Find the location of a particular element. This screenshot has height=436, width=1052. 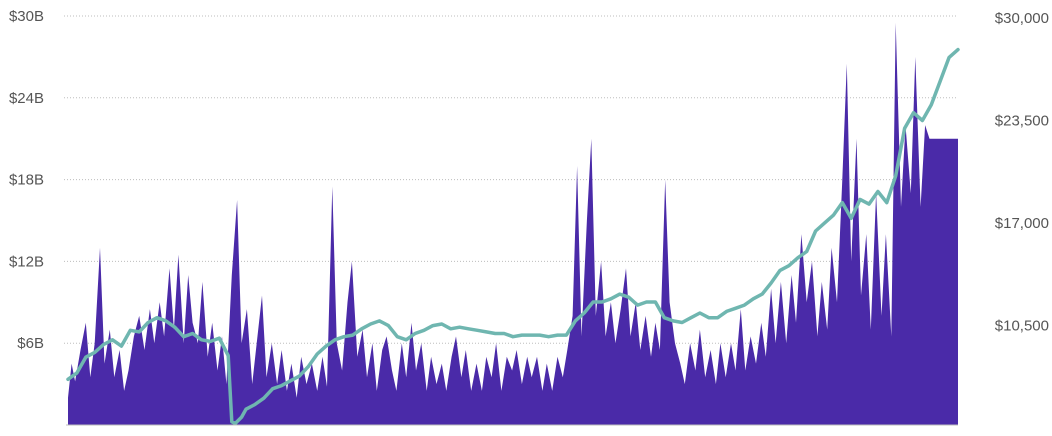

left-tick-label: $30B is located at coordinates (26, 16).